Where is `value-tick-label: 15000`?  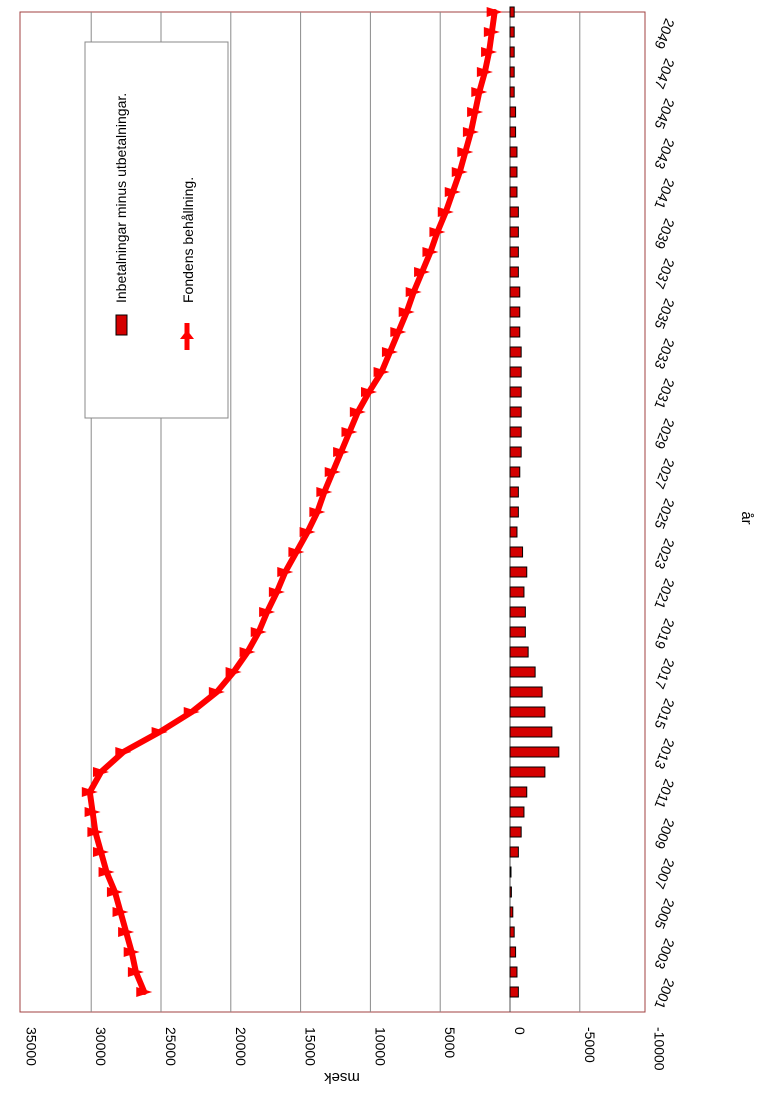
value-tick-label: 15000 is located at coordinates (311, 1046).